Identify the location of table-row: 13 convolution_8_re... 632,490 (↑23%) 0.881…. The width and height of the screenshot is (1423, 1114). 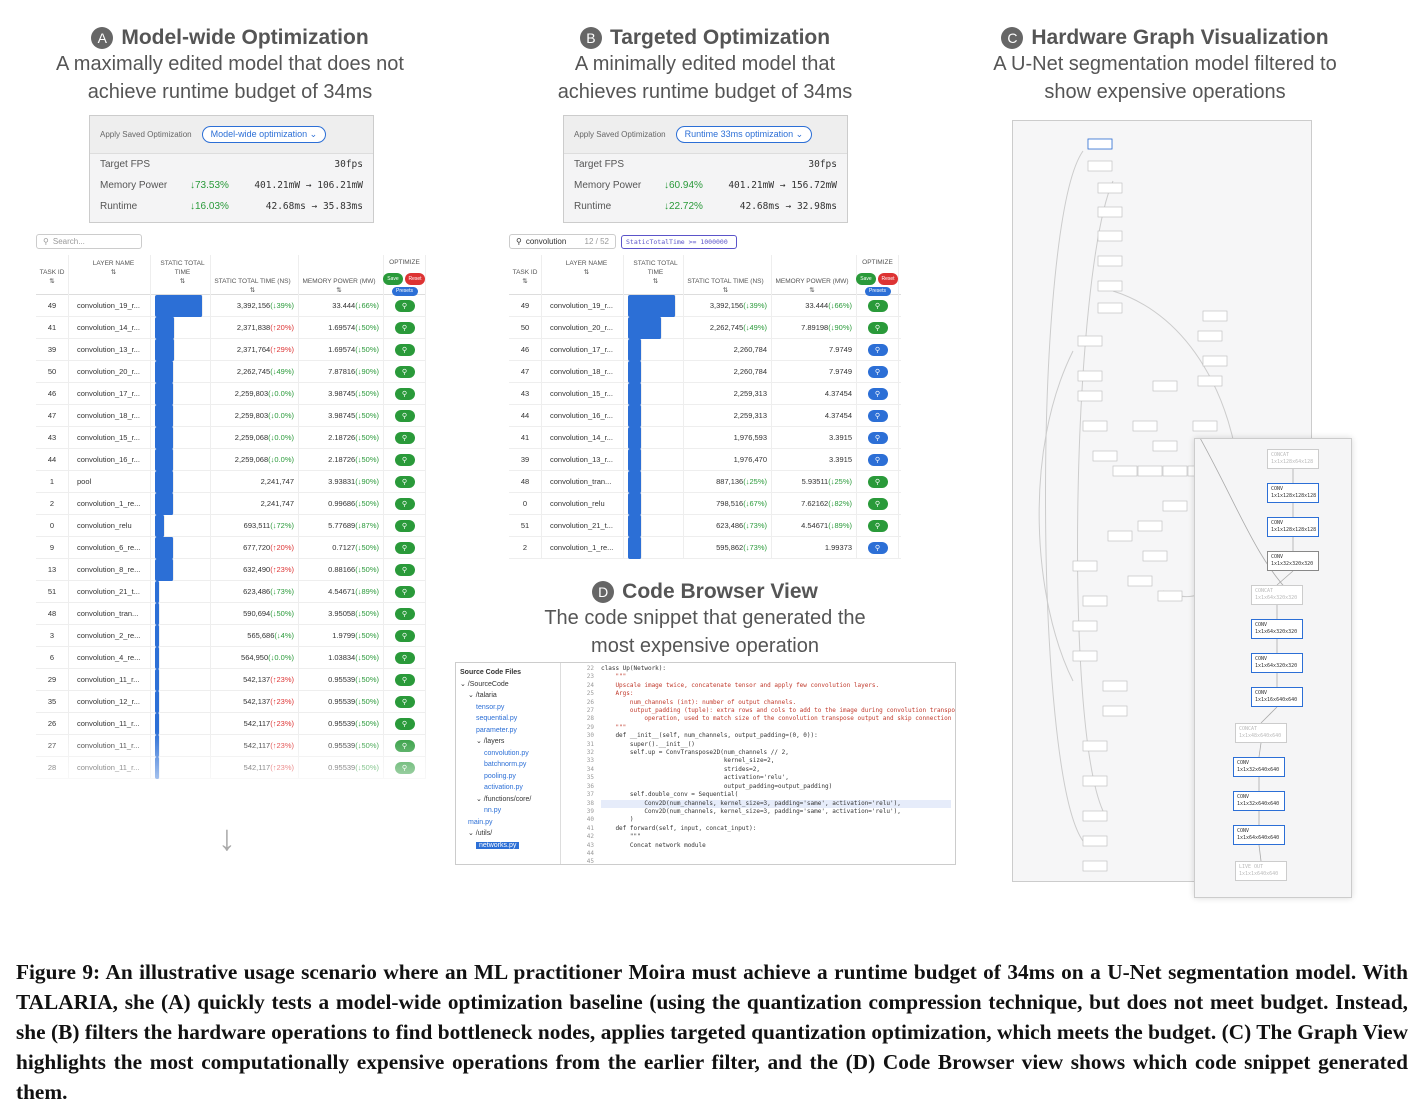
(231, 569).